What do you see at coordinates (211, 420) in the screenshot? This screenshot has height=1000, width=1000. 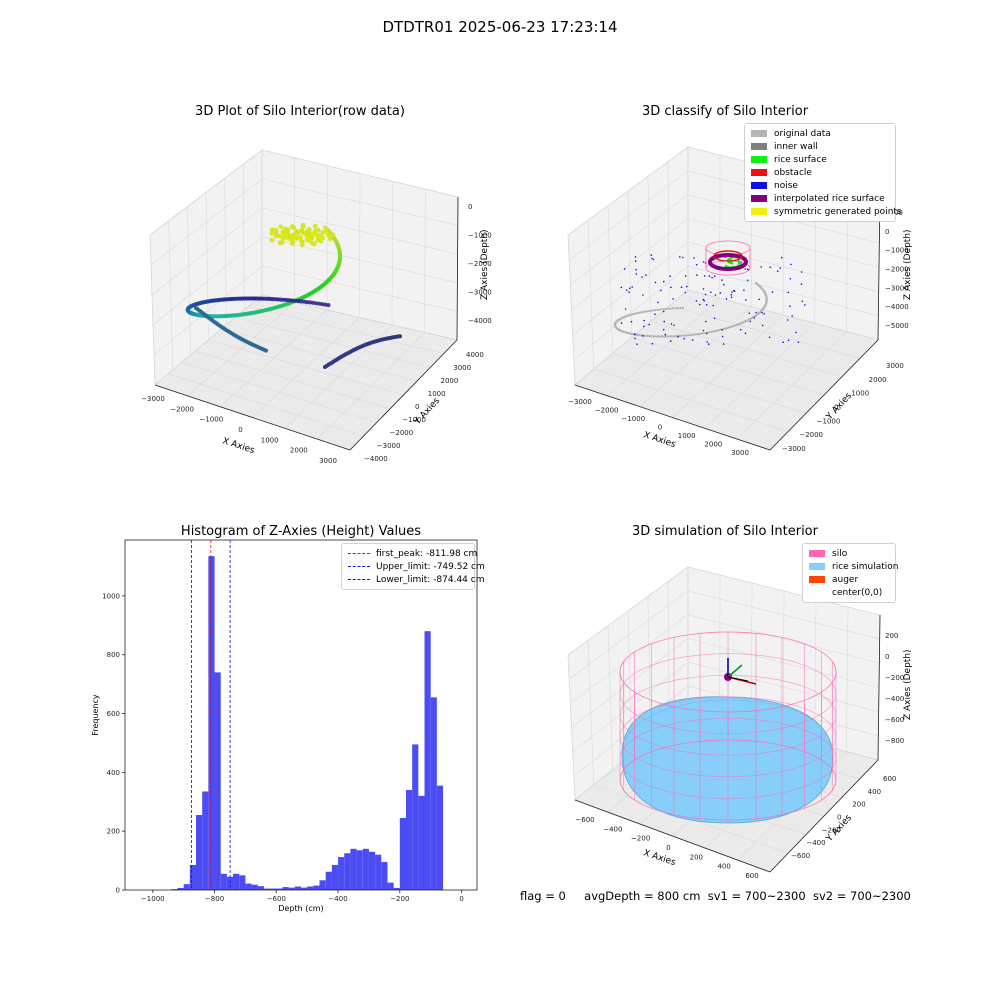 I see `plot1-x-tick: −1000` at bounding box center [211, 420].